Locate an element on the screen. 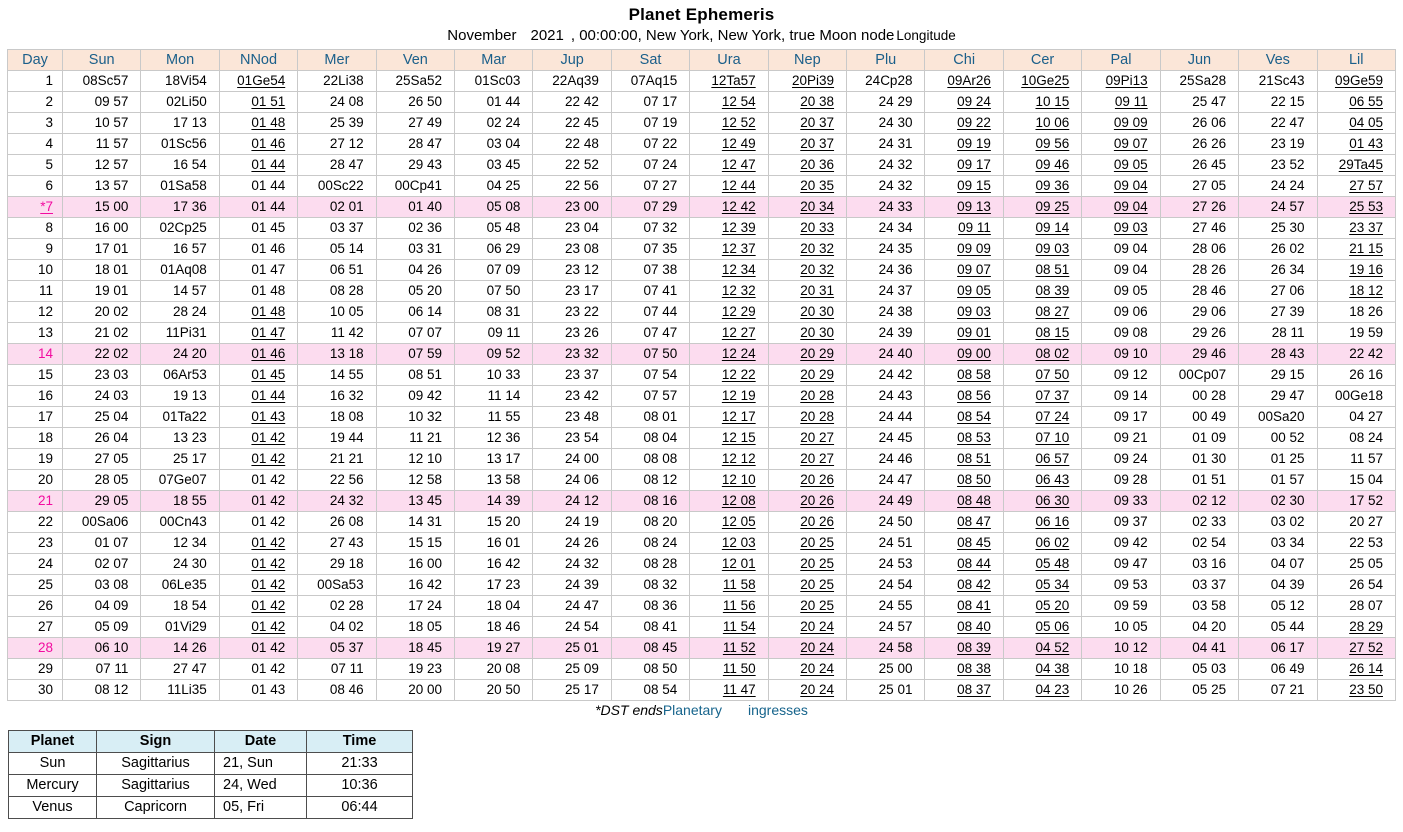  ephemeris-cell: 19 23 is located at coordinates (415, 669).